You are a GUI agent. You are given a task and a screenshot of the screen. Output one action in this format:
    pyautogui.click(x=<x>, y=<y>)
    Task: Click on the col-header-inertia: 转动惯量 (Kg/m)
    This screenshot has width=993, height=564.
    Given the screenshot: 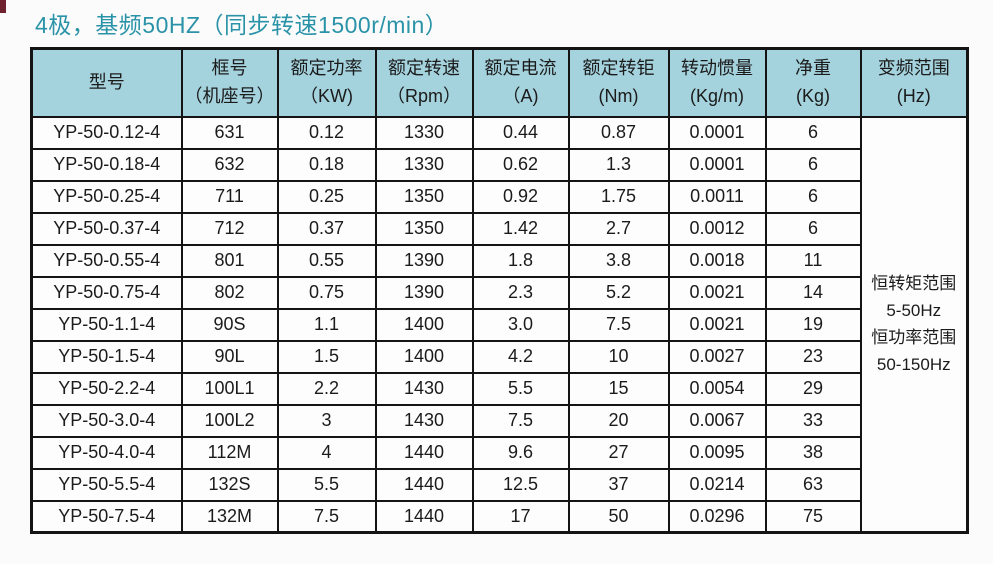 What is the action you would take?
    pyautogui.click(x=717, y=82)
    